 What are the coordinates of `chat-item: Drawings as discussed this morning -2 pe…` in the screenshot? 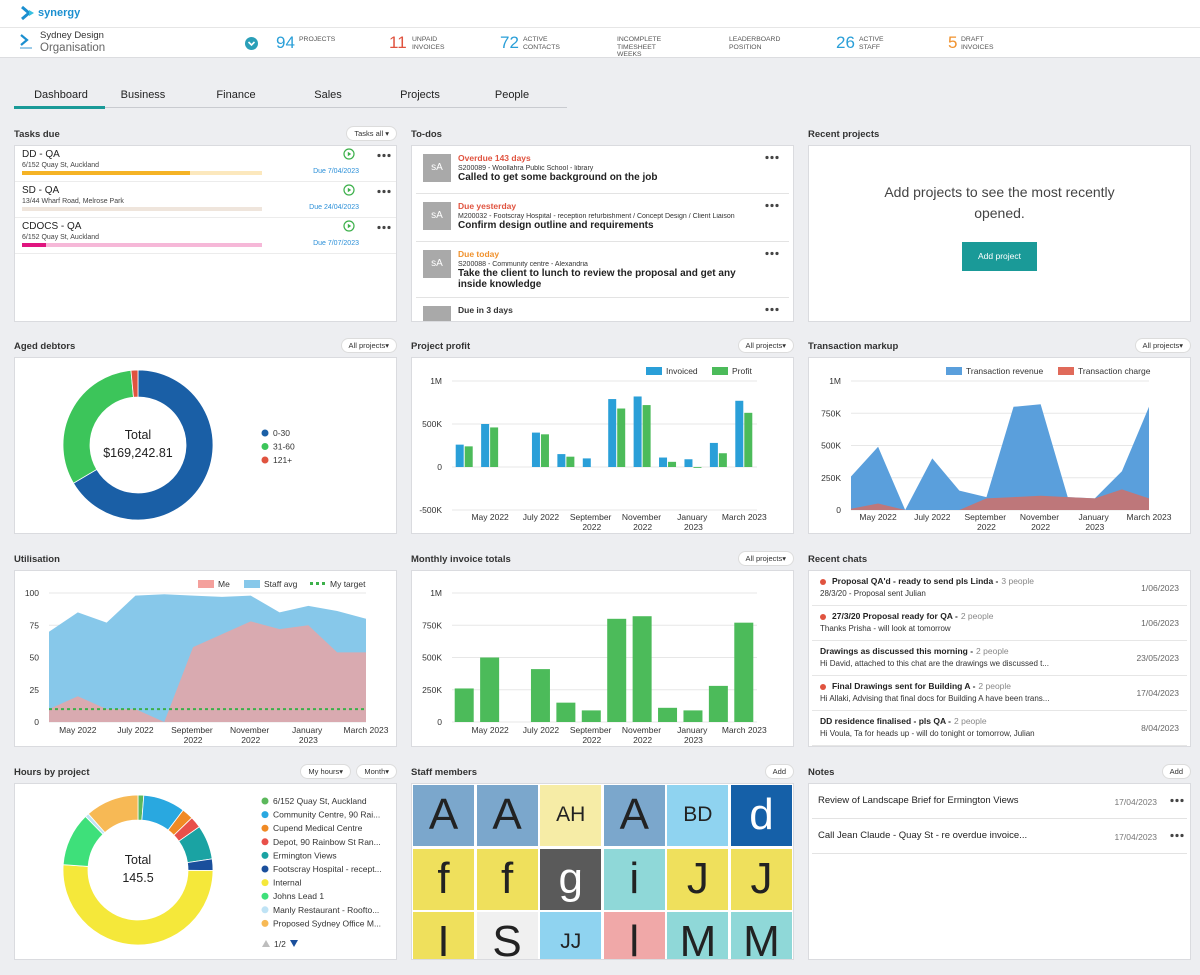 It's located at (999, 658).